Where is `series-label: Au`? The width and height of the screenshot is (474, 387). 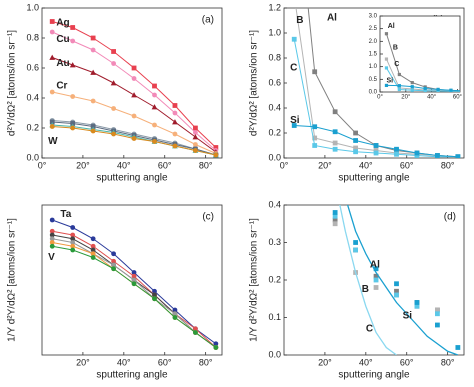 series-label: Au is located at coordinates (62, 63).